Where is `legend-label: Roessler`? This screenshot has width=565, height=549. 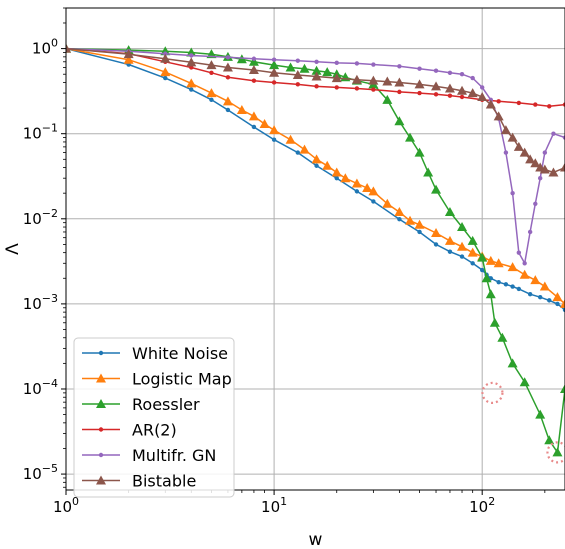 legend-label: Roessler is located at coordinates (166, 404).